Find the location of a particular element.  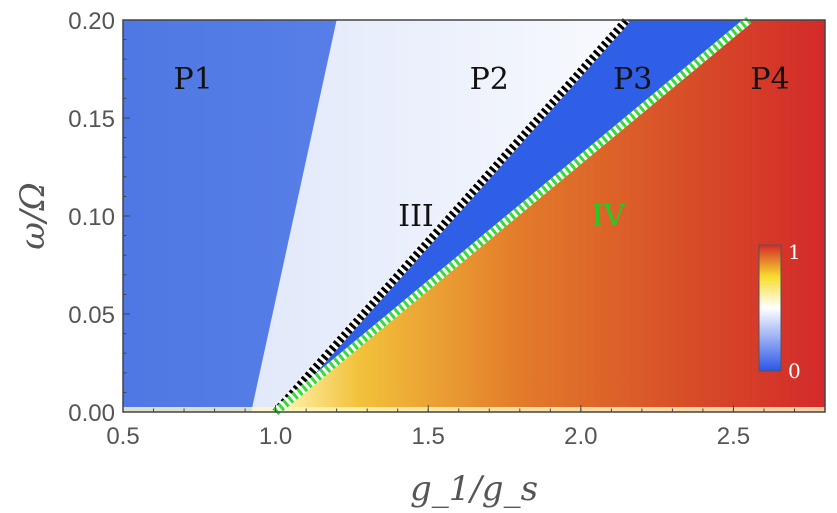

x-tick-label: 1.5 is located at coordinates (428, 436).